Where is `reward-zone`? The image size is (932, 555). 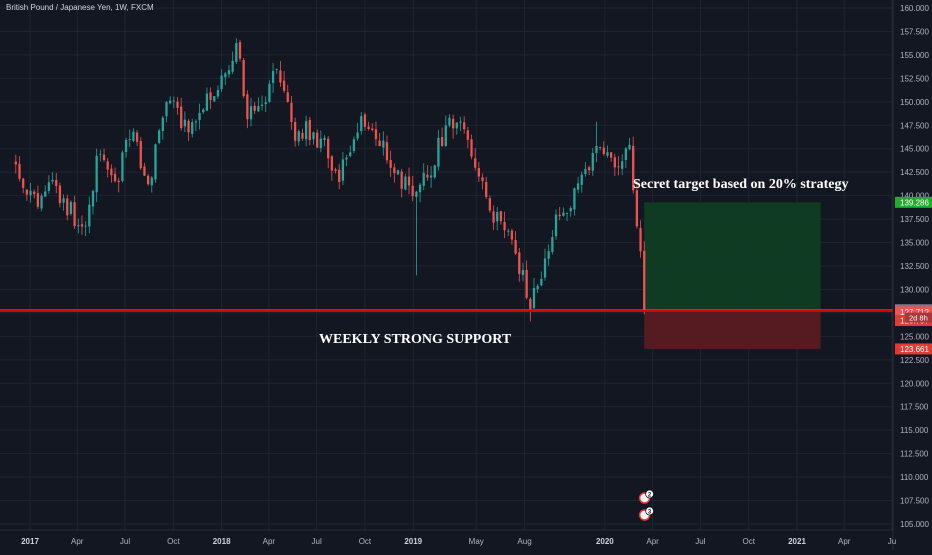 reward-zone is located at coordinates (732, 256).